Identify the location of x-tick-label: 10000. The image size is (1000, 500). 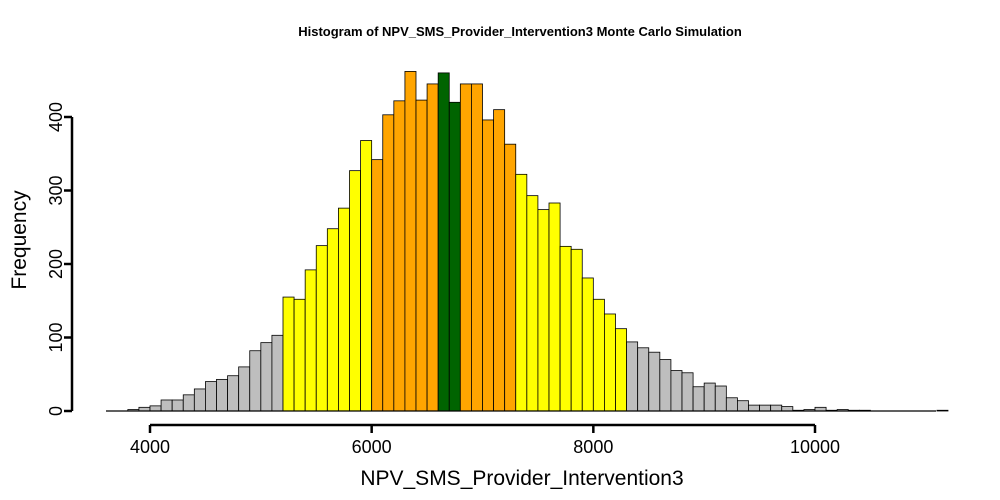
(815, 447).